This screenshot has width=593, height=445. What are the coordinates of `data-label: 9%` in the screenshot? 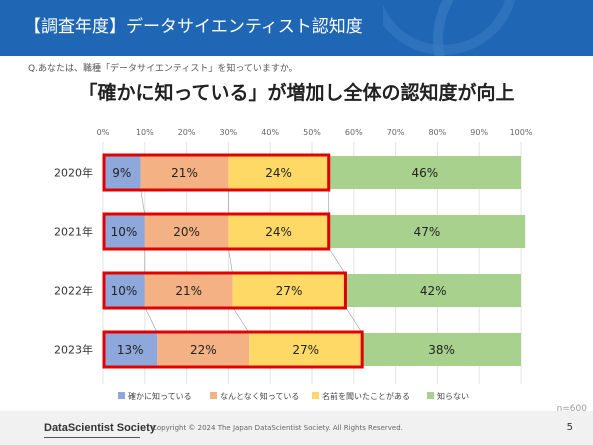 It's located at (121, 173).